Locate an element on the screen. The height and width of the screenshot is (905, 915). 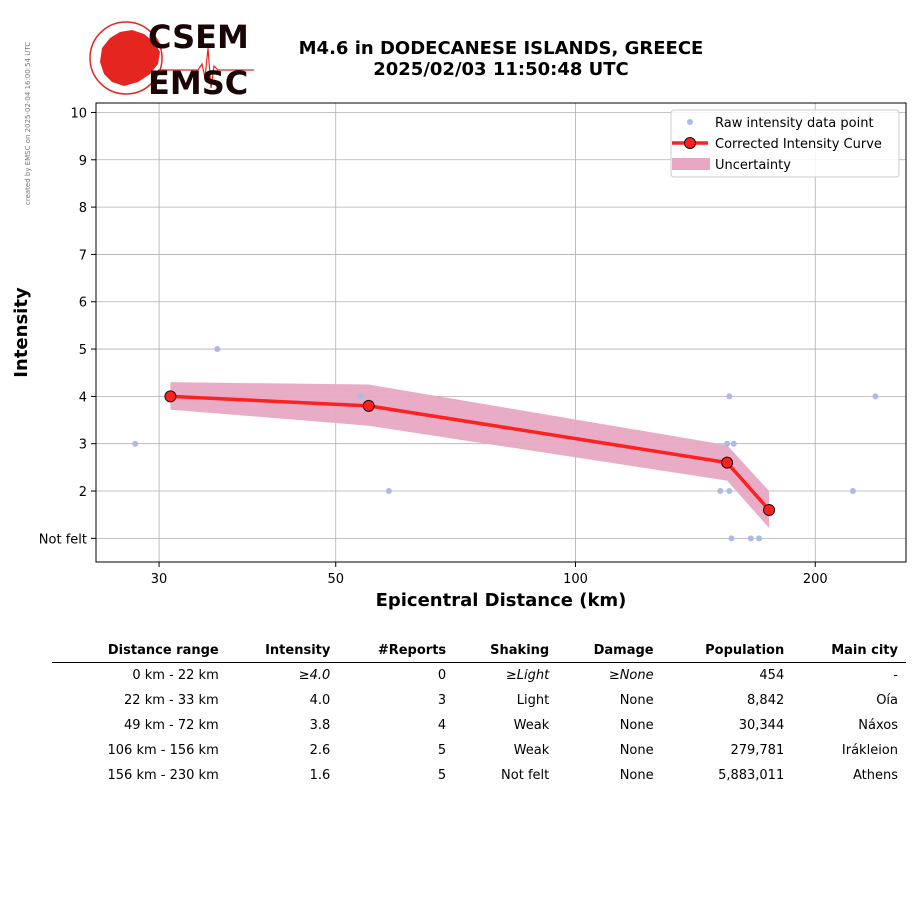
logo-map-shape is located at coordinates (130, 58).